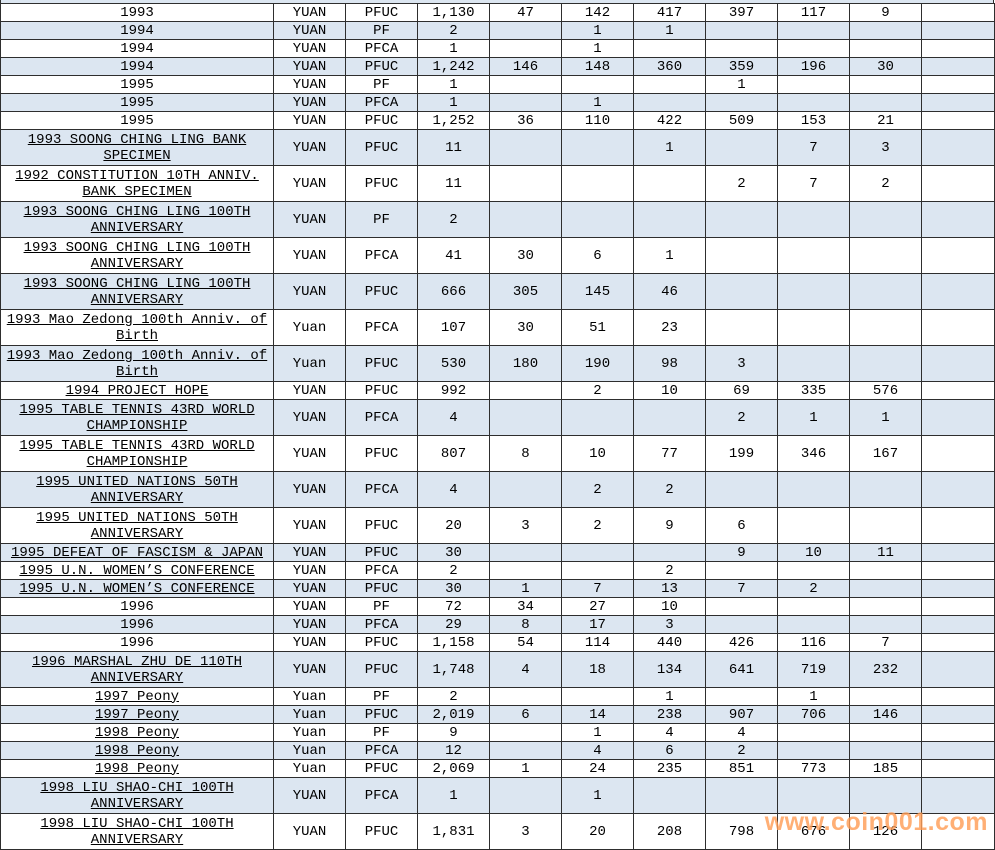  Describe the element at coordinates (453, 255) in the screenshot. I see `cell-value: 41` at that location.